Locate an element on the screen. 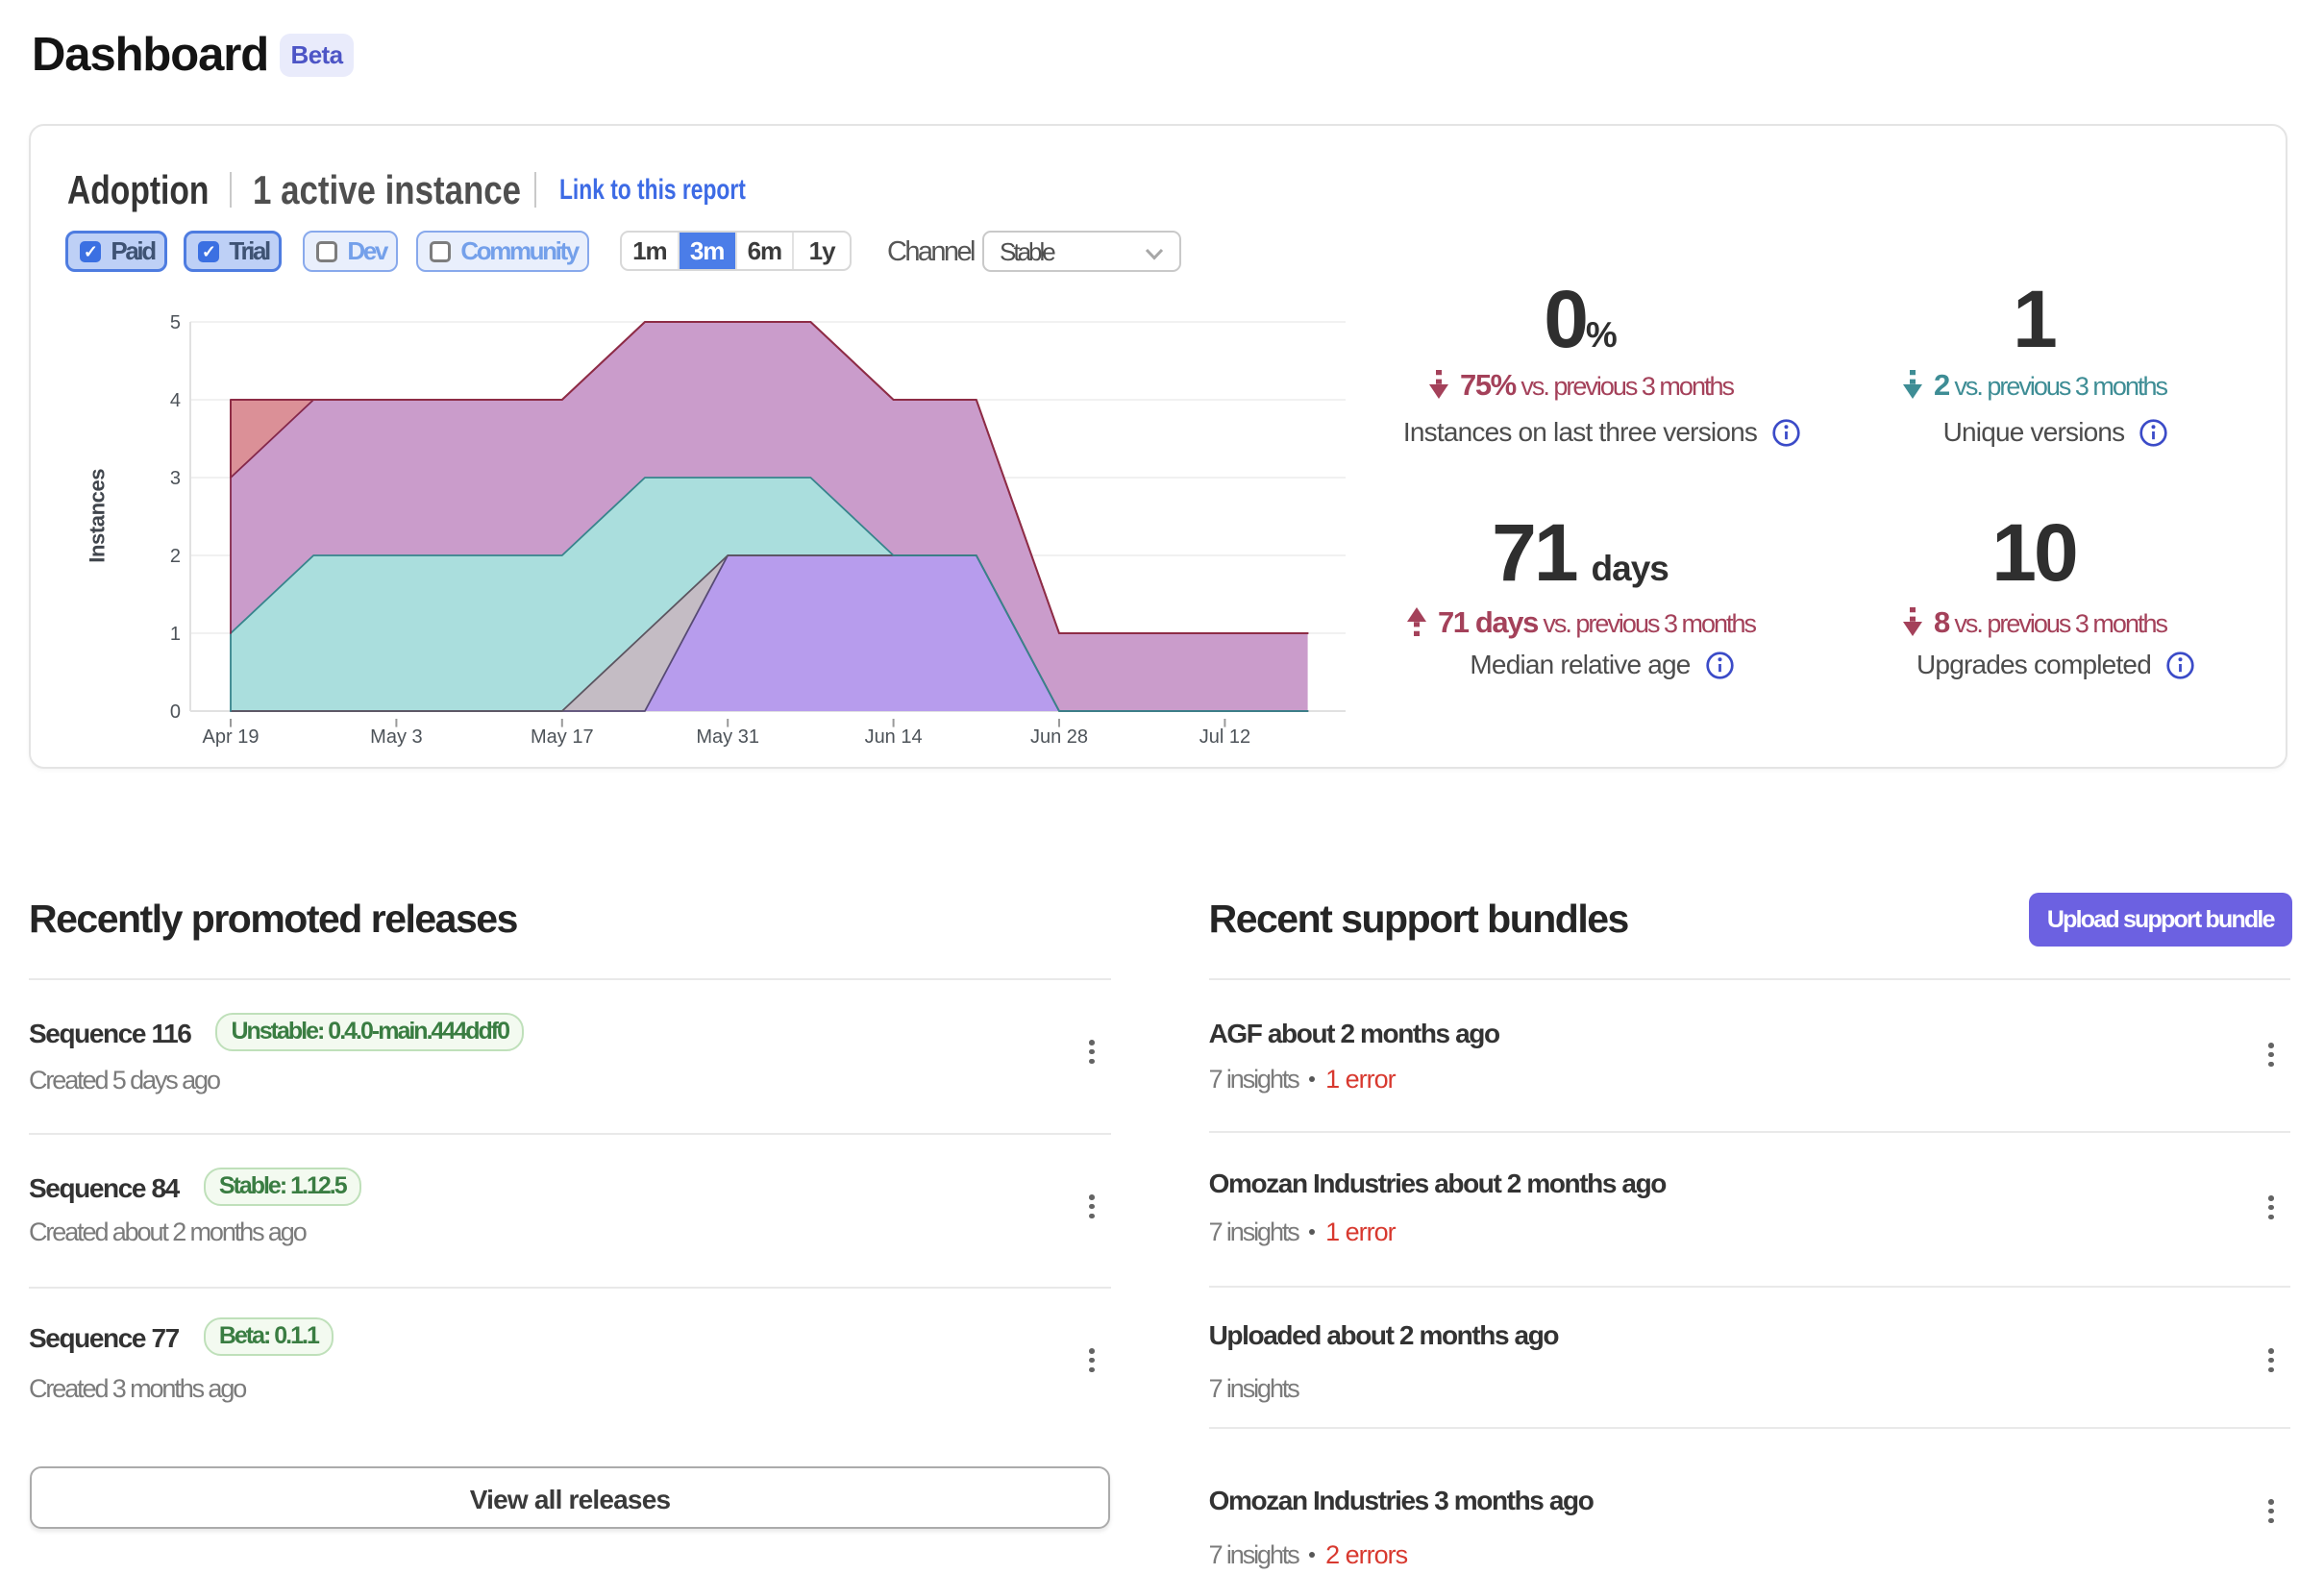 The height and width of the screenshot is (1574, 2324). svg-text: 5 is located at coordinates (175, 322).